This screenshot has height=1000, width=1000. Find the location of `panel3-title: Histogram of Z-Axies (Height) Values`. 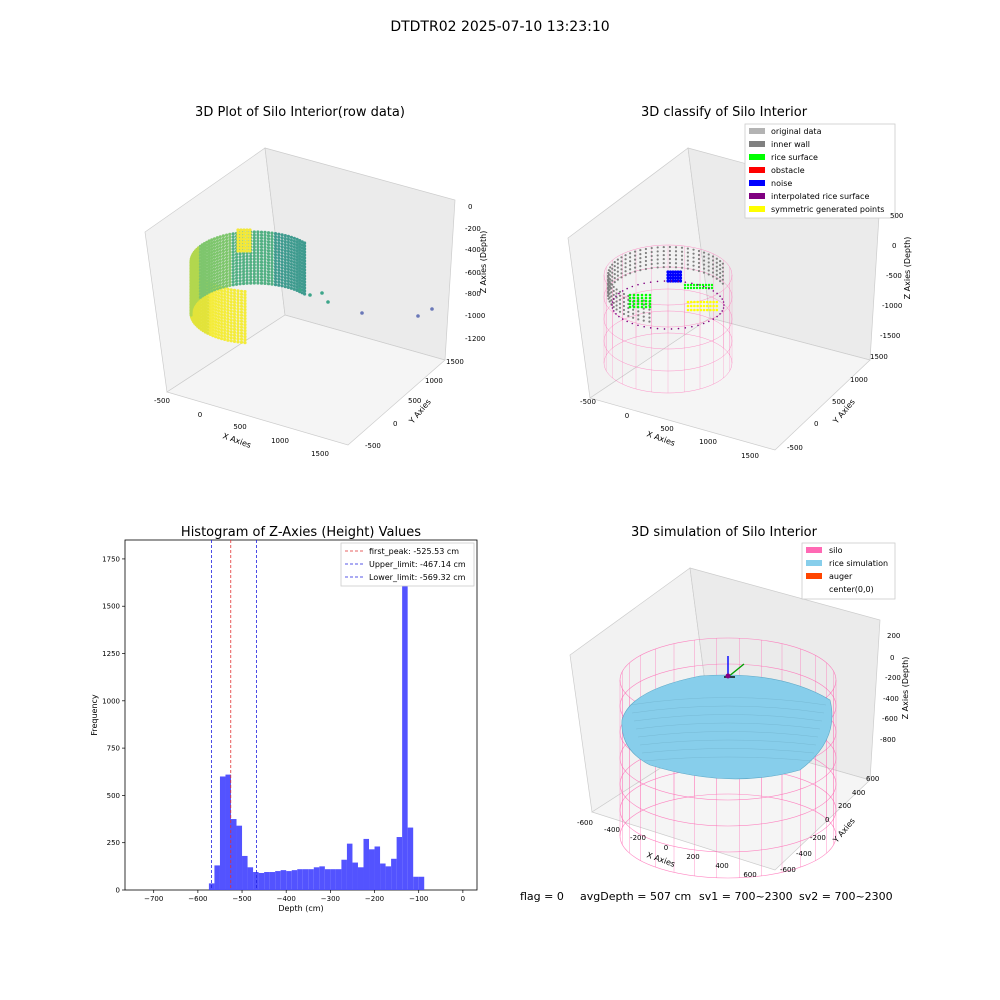

panel3-title: Histogram of Z-Axies (Height) Values is located at coordinates (301, 532).